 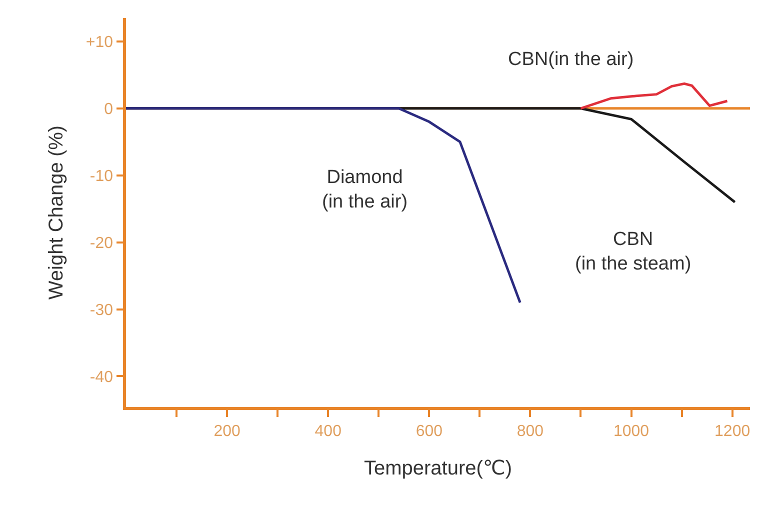 What do you see at coordinates (438, 468) in the screenshot?
I see `x-axis-title: Temperature(℃)` at bounding box center [438, 468].